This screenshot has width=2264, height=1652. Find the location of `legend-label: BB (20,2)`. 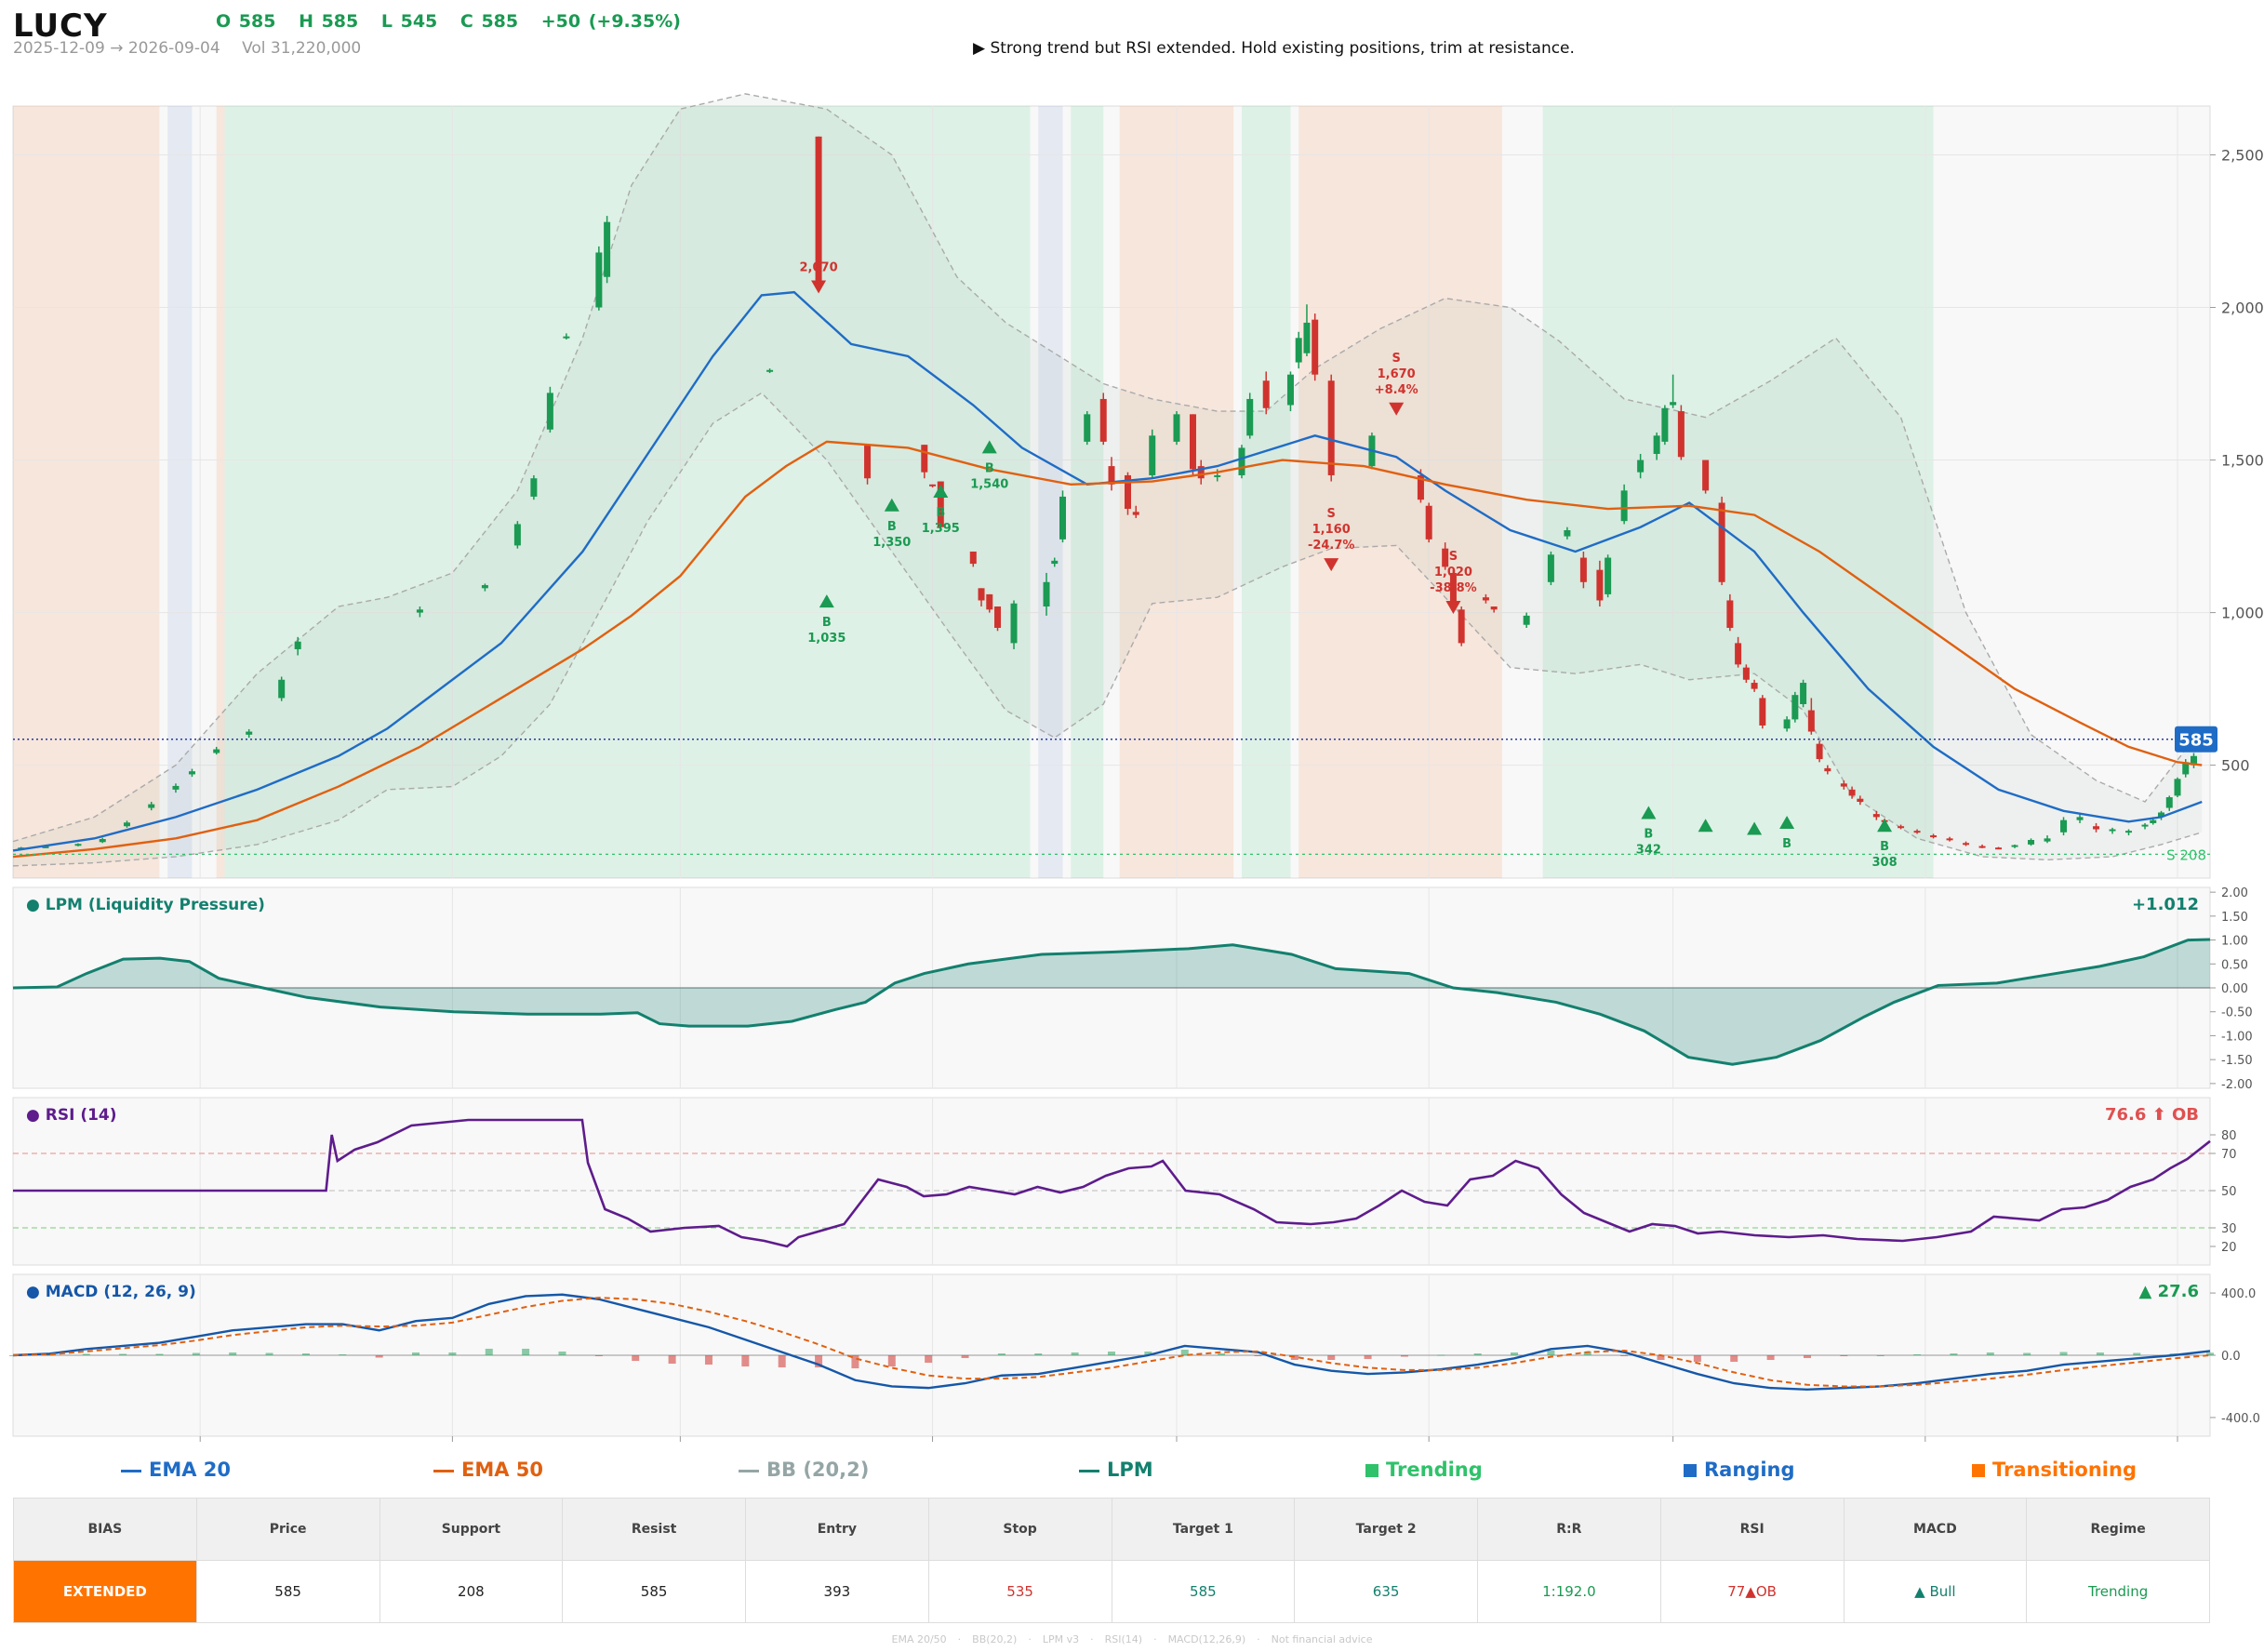

legend-label: BB (20,2) is located at coordinates (818, 1470).